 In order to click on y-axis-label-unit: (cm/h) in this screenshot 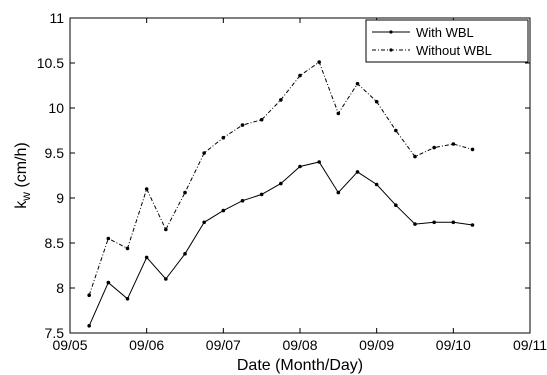, I will do `click(21, 167)`.